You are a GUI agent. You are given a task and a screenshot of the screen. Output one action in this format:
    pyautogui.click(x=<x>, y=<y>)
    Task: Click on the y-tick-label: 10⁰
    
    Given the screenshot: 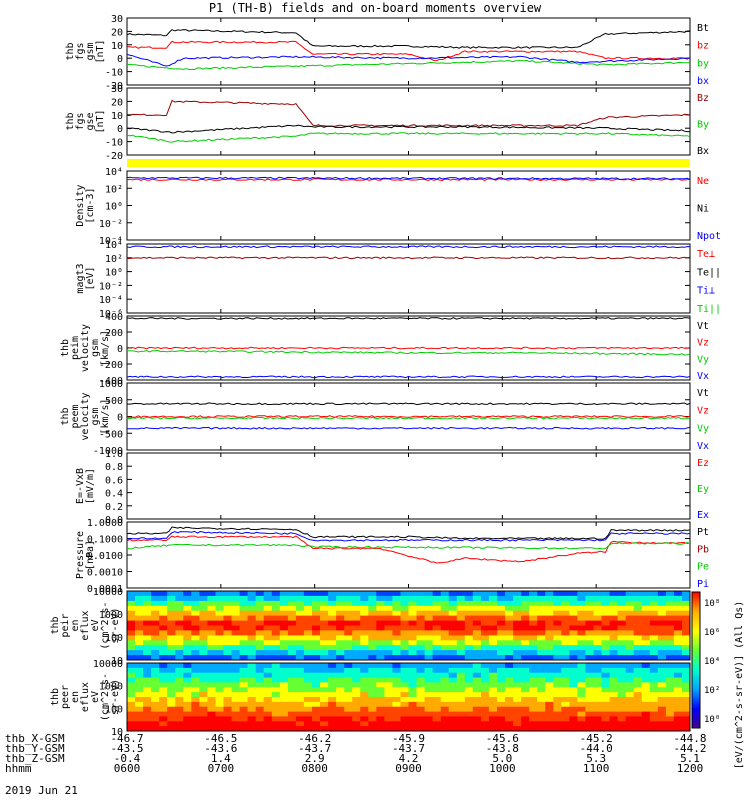 What is the action you would take?
    pyautogui.click(x=114, y=207)
    